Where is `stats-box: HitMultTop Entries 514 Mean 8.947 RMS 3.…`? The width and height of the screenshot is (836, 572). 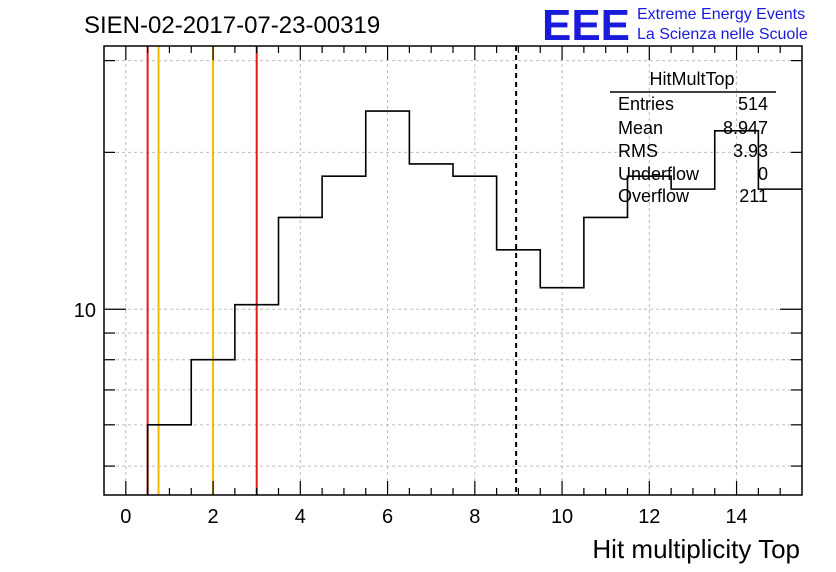 stats-box: HitMultTop Entries 514 Mean 8.947 RMS 3.… is located at coordinates (693, 137).